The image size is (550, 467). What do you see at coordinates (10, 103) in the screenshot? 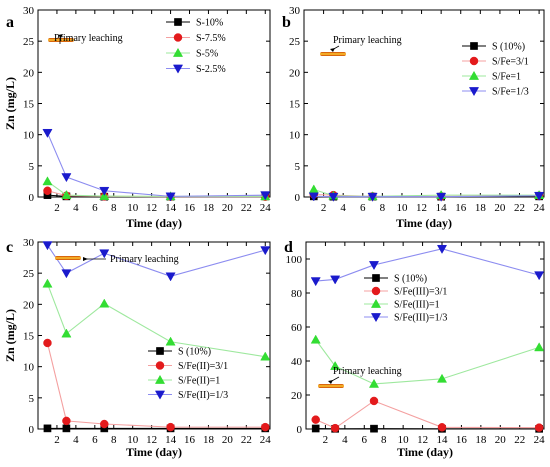
I see `y-axis-label: Zn (mg/L)` at bounding box center [10, 103].